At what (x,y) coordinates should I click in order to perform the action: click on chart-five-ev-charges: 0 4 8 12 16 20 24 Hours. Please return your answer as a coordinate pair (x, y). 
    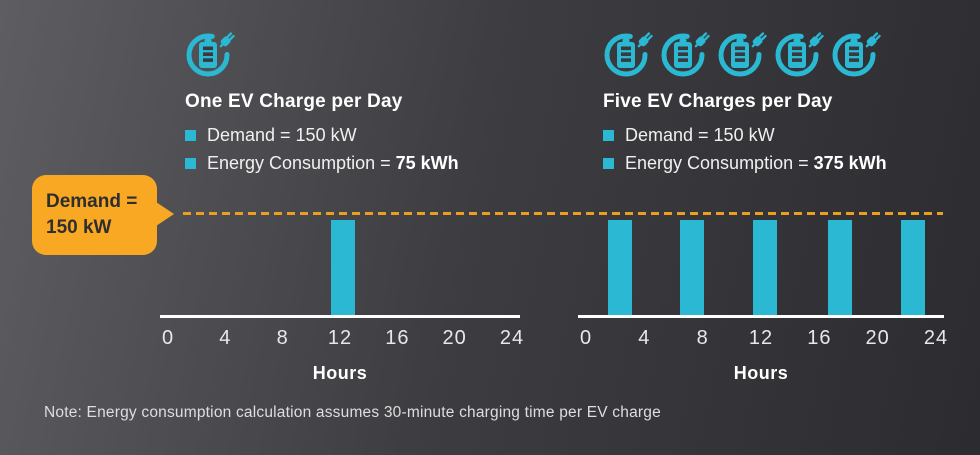
    Looking at the image, I should click on (762, 299).